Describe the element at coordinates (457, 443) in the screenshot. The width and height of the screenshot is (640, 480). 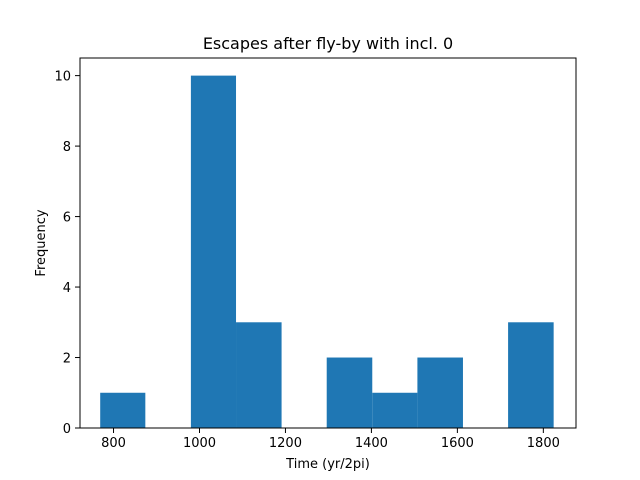
I see `x-tick-label: 1600` at that location.